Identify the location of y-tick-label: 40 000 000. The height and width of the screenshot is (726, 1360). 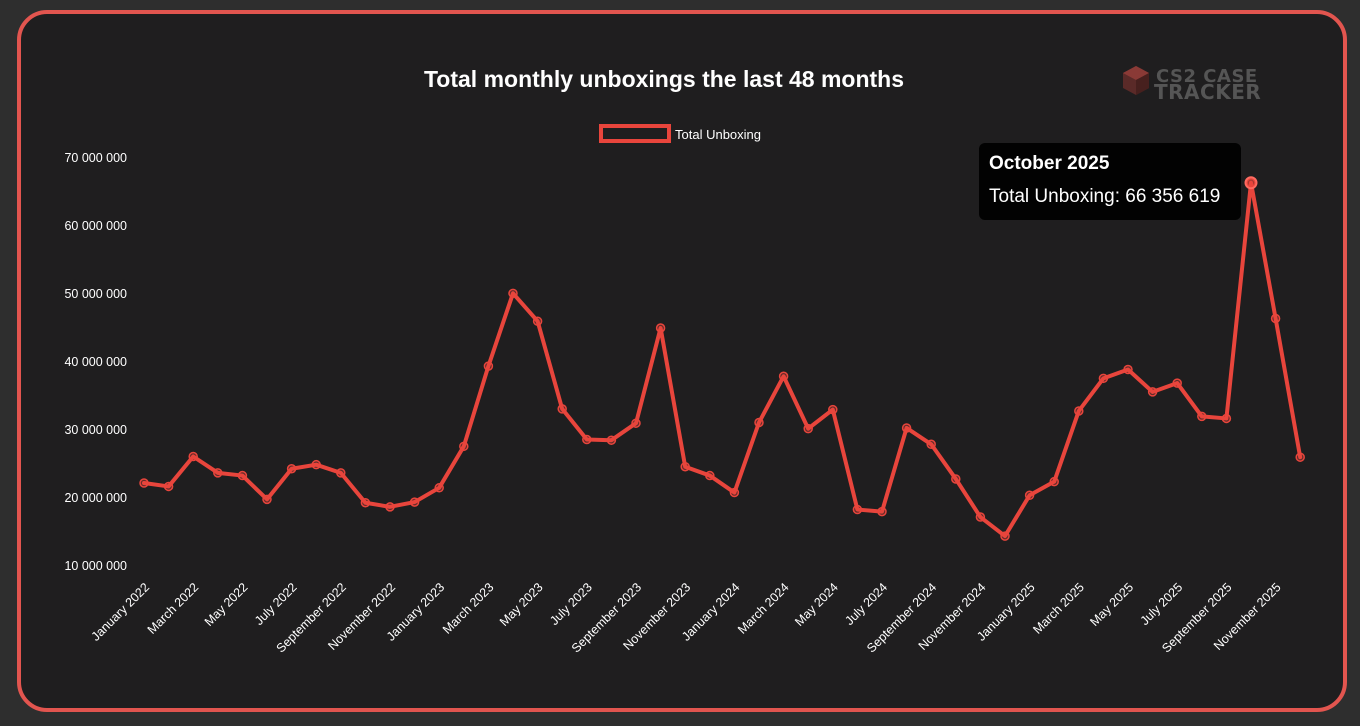
(95, 362).